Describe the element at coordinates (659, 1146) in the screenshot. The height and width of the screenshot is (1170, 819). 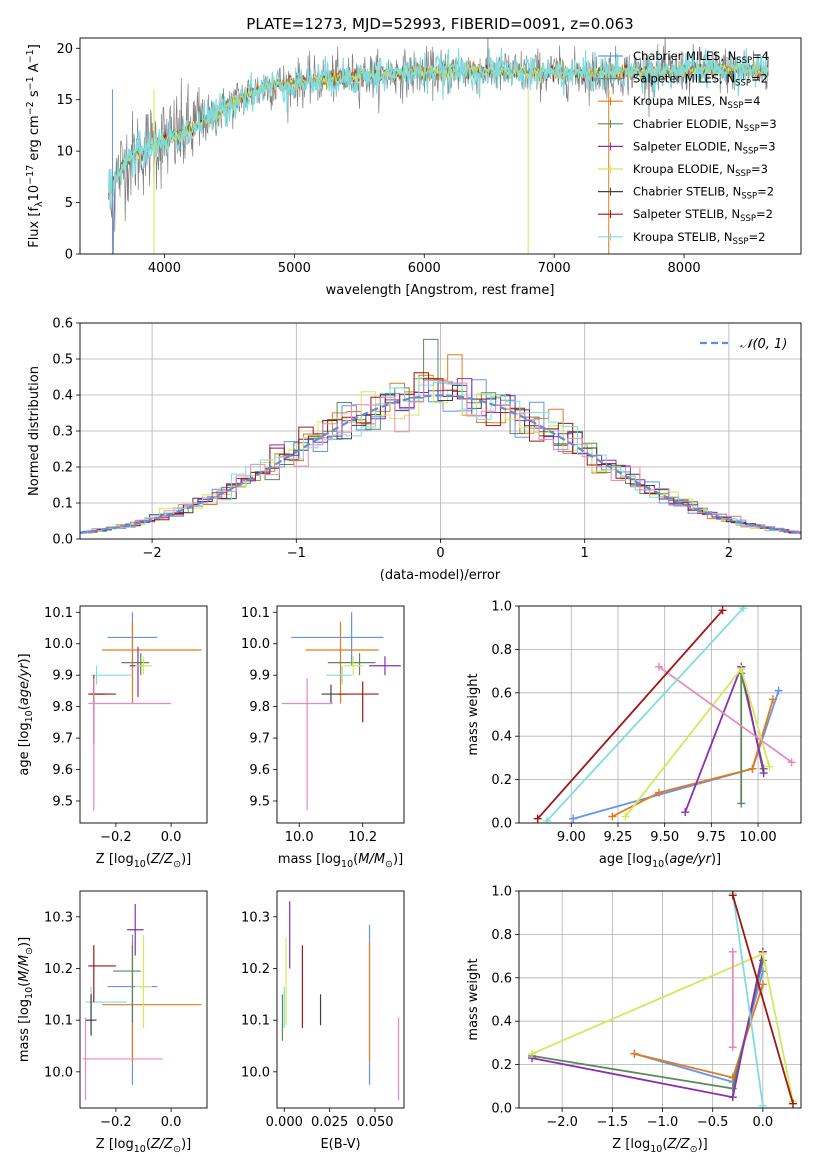
I see `x-axis-label: Z [log10(Z/Z⊙)]` at that location.